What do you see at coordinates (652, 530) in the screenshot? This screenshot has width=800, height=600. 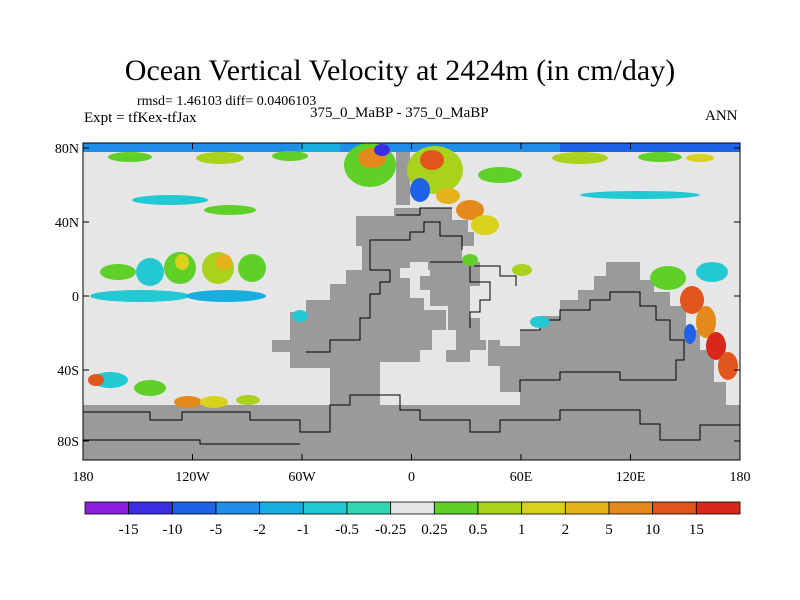 I see `colorbar-label: 10` at bounding box center [652, 530].